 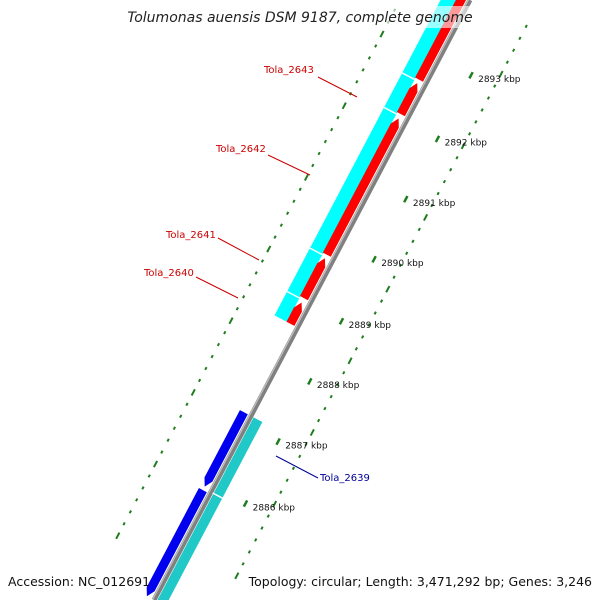 I want to click on gene-label: Tola_2640, so click(x=168, y=273).